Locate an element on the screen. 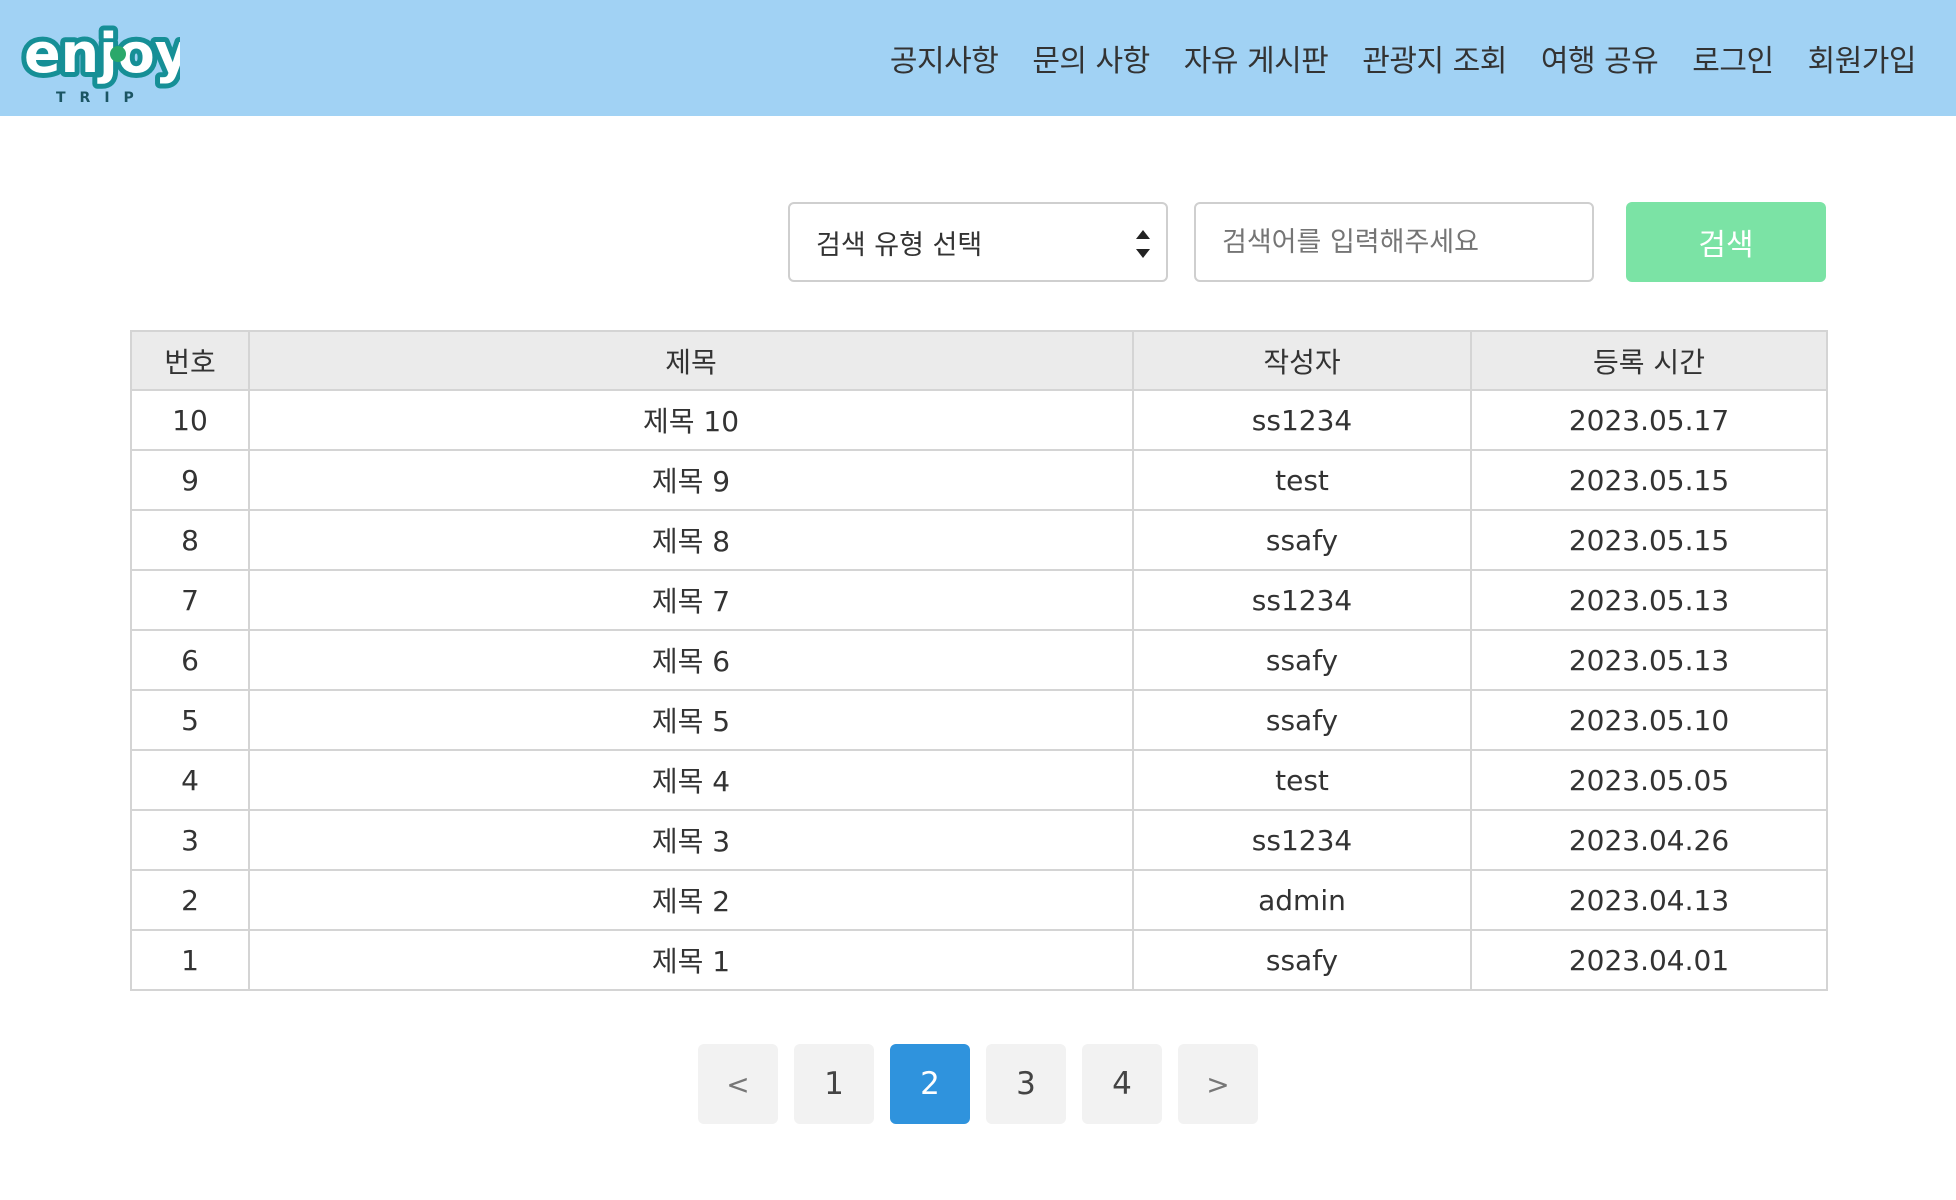 The width and height of the screenshot is (1956, 1200). table-row: 5 제목 5 ssafy 2023.05.10 is located at coordinates (979, 720).